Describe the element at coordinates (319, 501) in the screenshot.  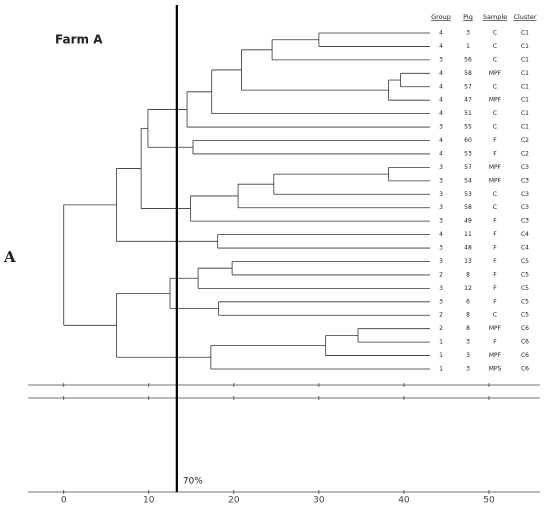
I see `x-tick-label: 30` at that location.